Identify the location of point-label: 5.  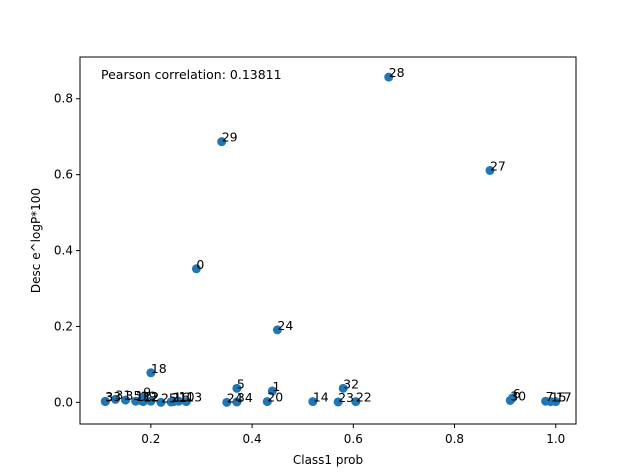
(241, 383).